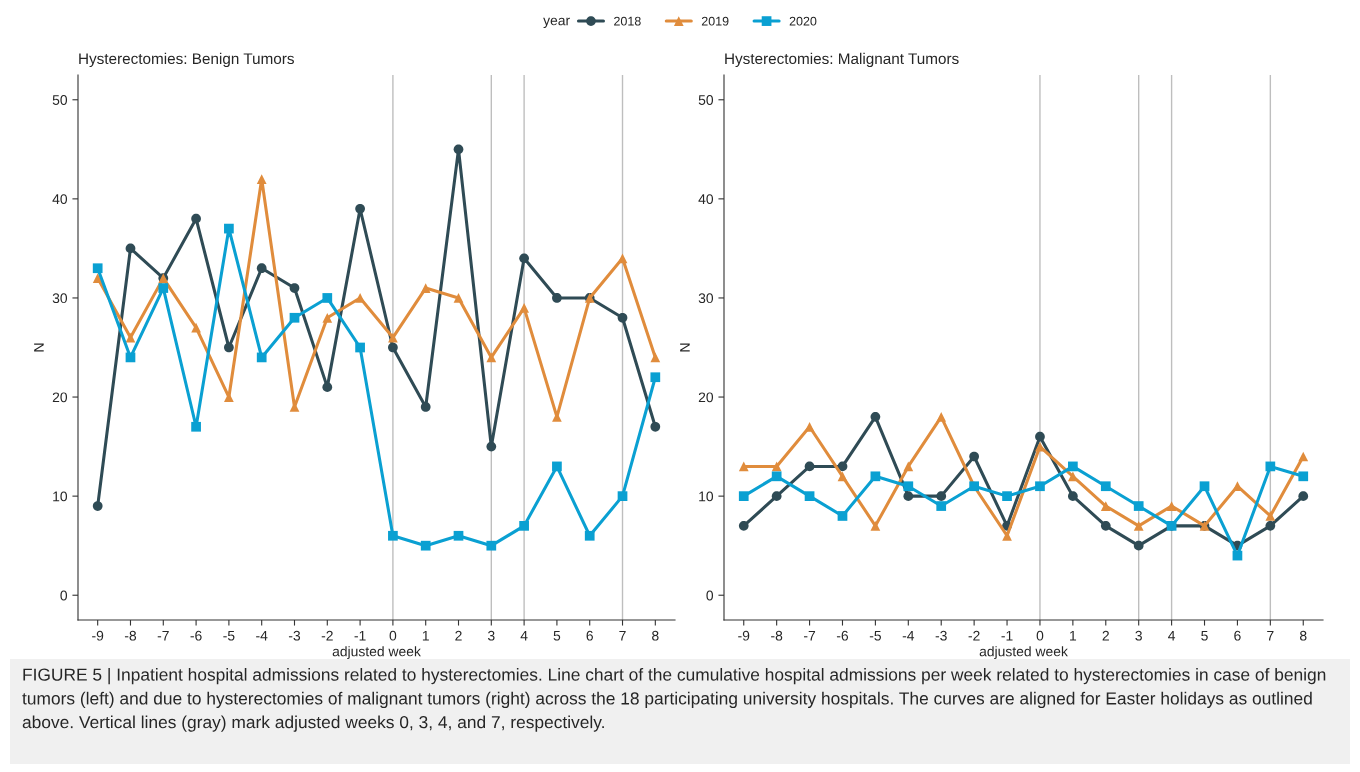 The width and height of the screenshot is (1360, 772). Describe the element at coordinates (1105, 635) in the screenshot. I see `x-tick-label: 2` at that location.